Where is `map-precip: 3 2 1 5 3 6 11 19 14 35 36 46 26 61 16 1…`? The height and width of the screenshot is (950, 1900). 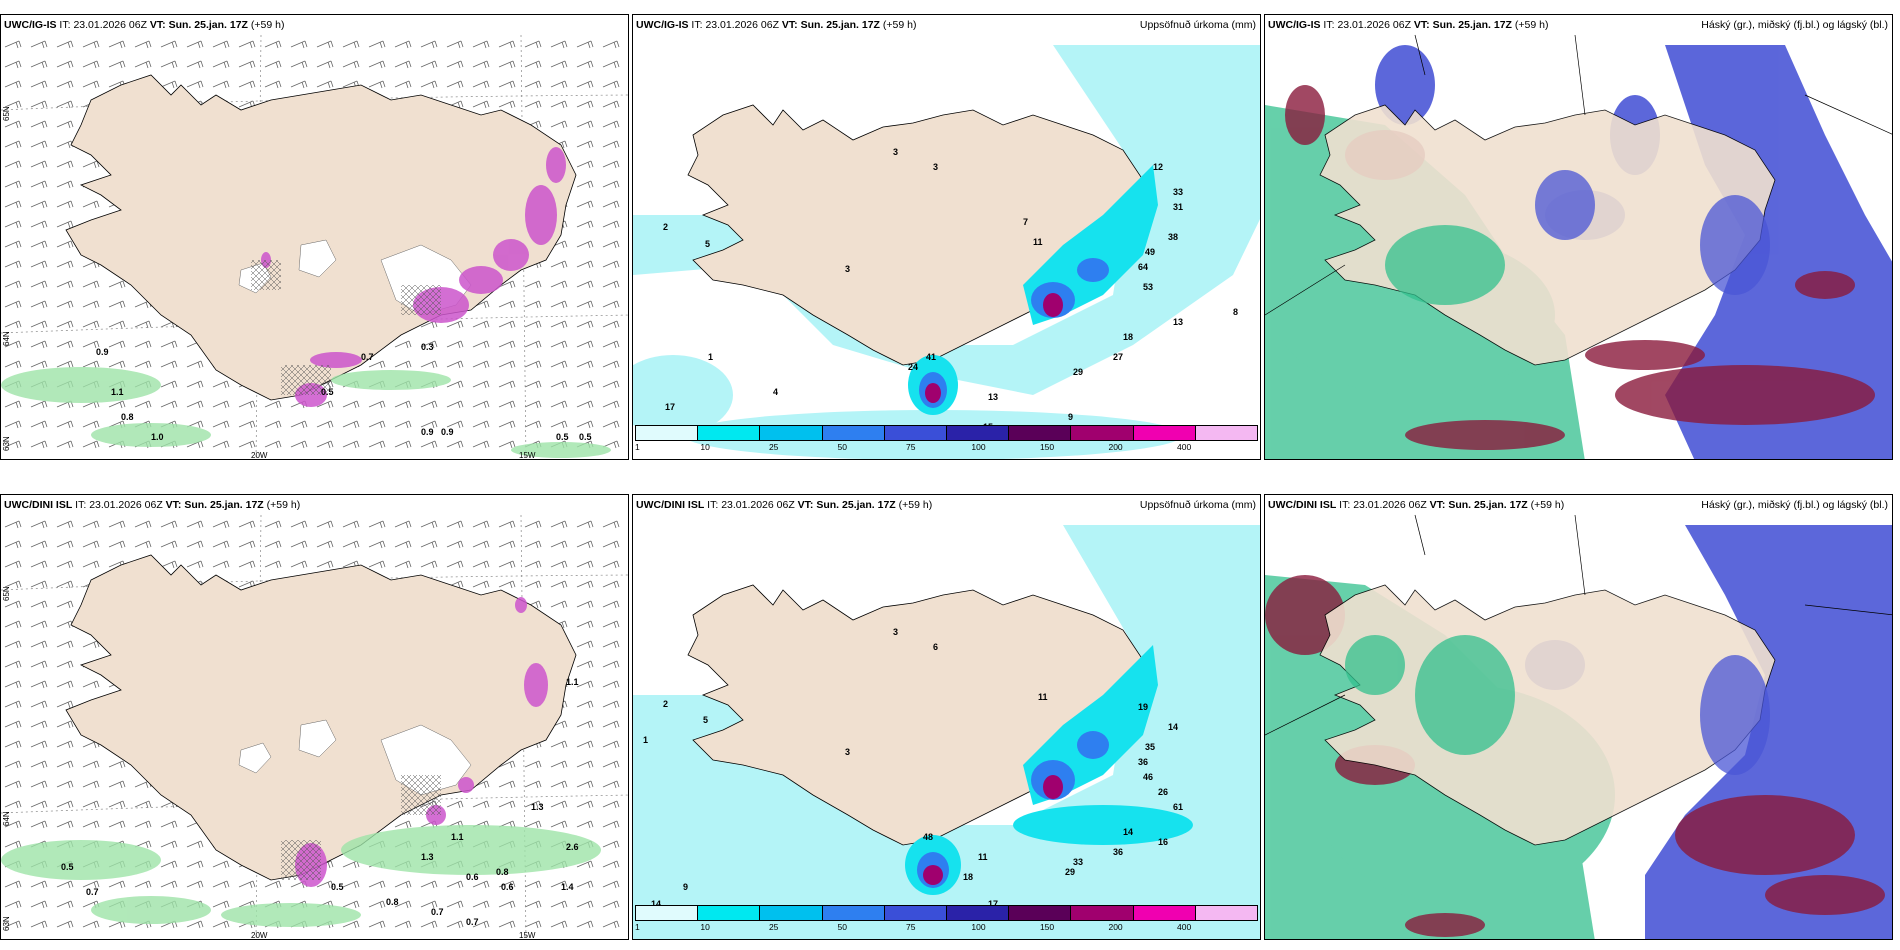
map-precip: 3 2 1 5 3 6 11 19 14 35 36 46 26 61 16 1… is located at coordinates (946, 727).